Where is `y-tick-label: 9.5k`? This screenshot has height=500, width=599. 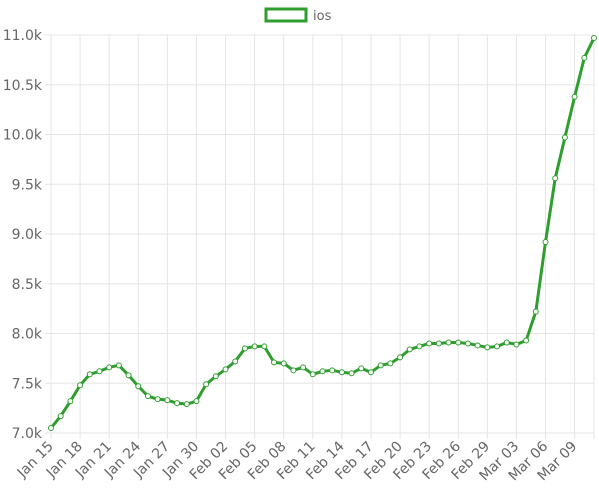 y-tick-label: 9.5k is located at coordinates (27, 185).